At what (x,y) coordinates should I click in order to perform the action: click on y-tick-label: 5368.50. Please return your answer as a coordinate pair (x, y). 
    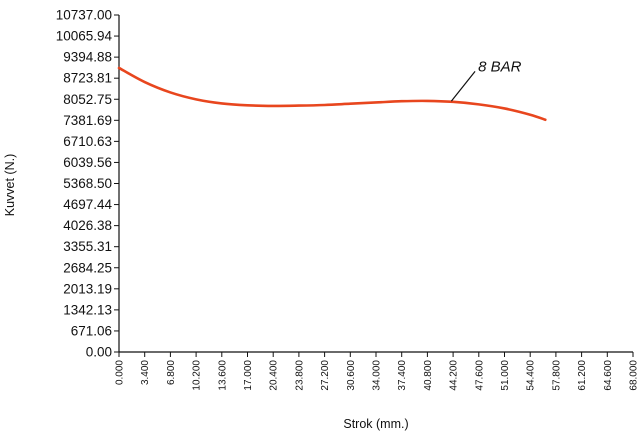
    Looking at the image, I should click on (87, 183).